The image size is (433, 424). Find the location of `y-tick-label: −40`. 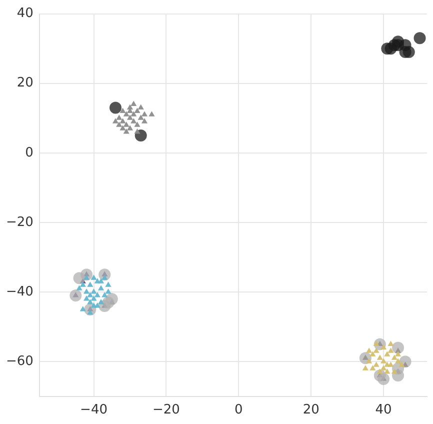

y-tick-label: −40 is located at coordinates (20, 292).